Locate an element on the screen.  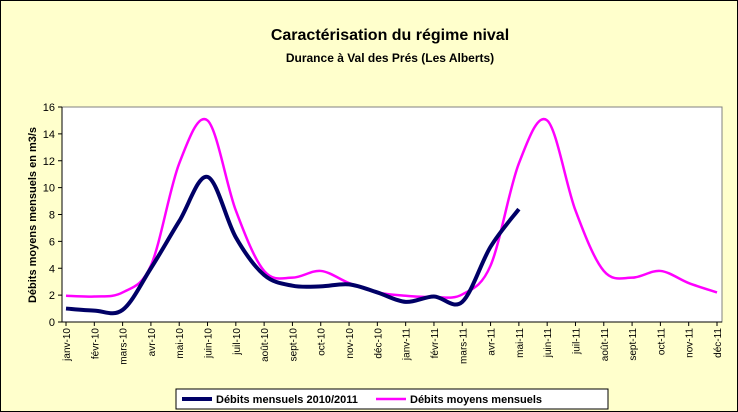
x-tick-label: mars-11 is located at coordinates (463, 346).